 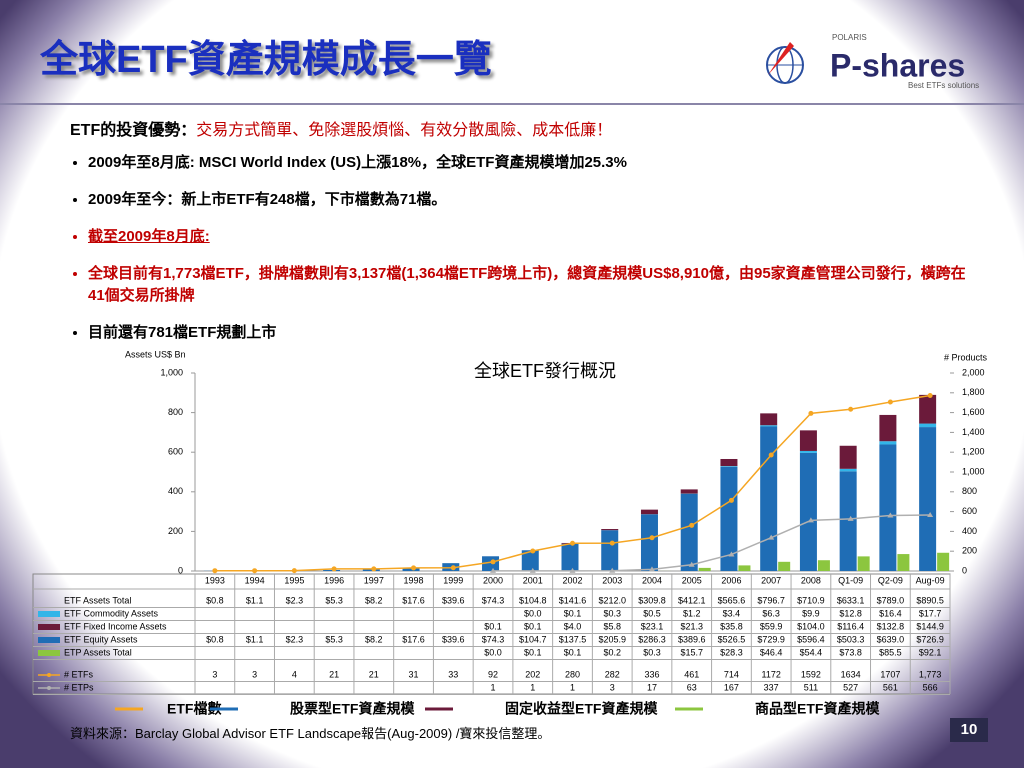 What do you see at coordinates (692, 613) in the screenshot?
I see `table-cell: $1.2` at bounding box center [692, 613].